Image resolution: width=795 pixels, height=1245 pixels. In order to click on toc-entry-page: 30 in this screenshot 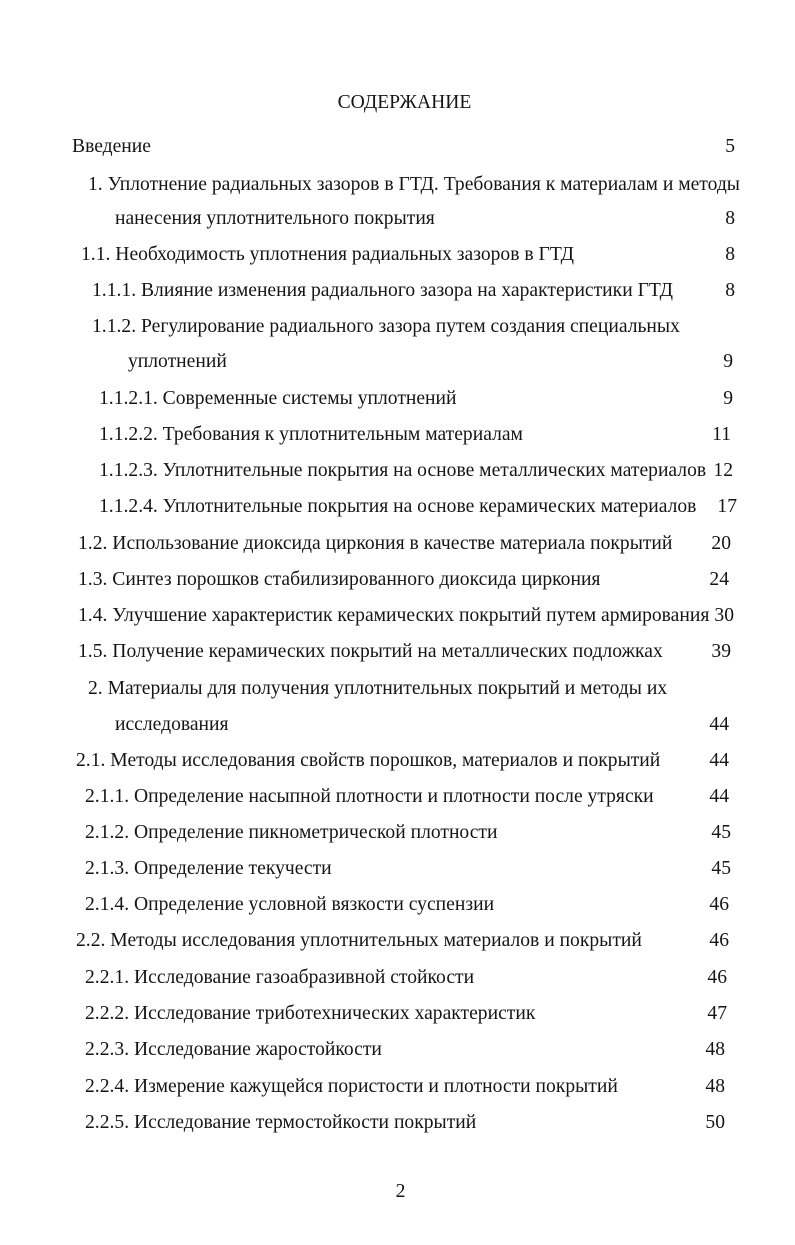, I will do `click(724, 615)`.